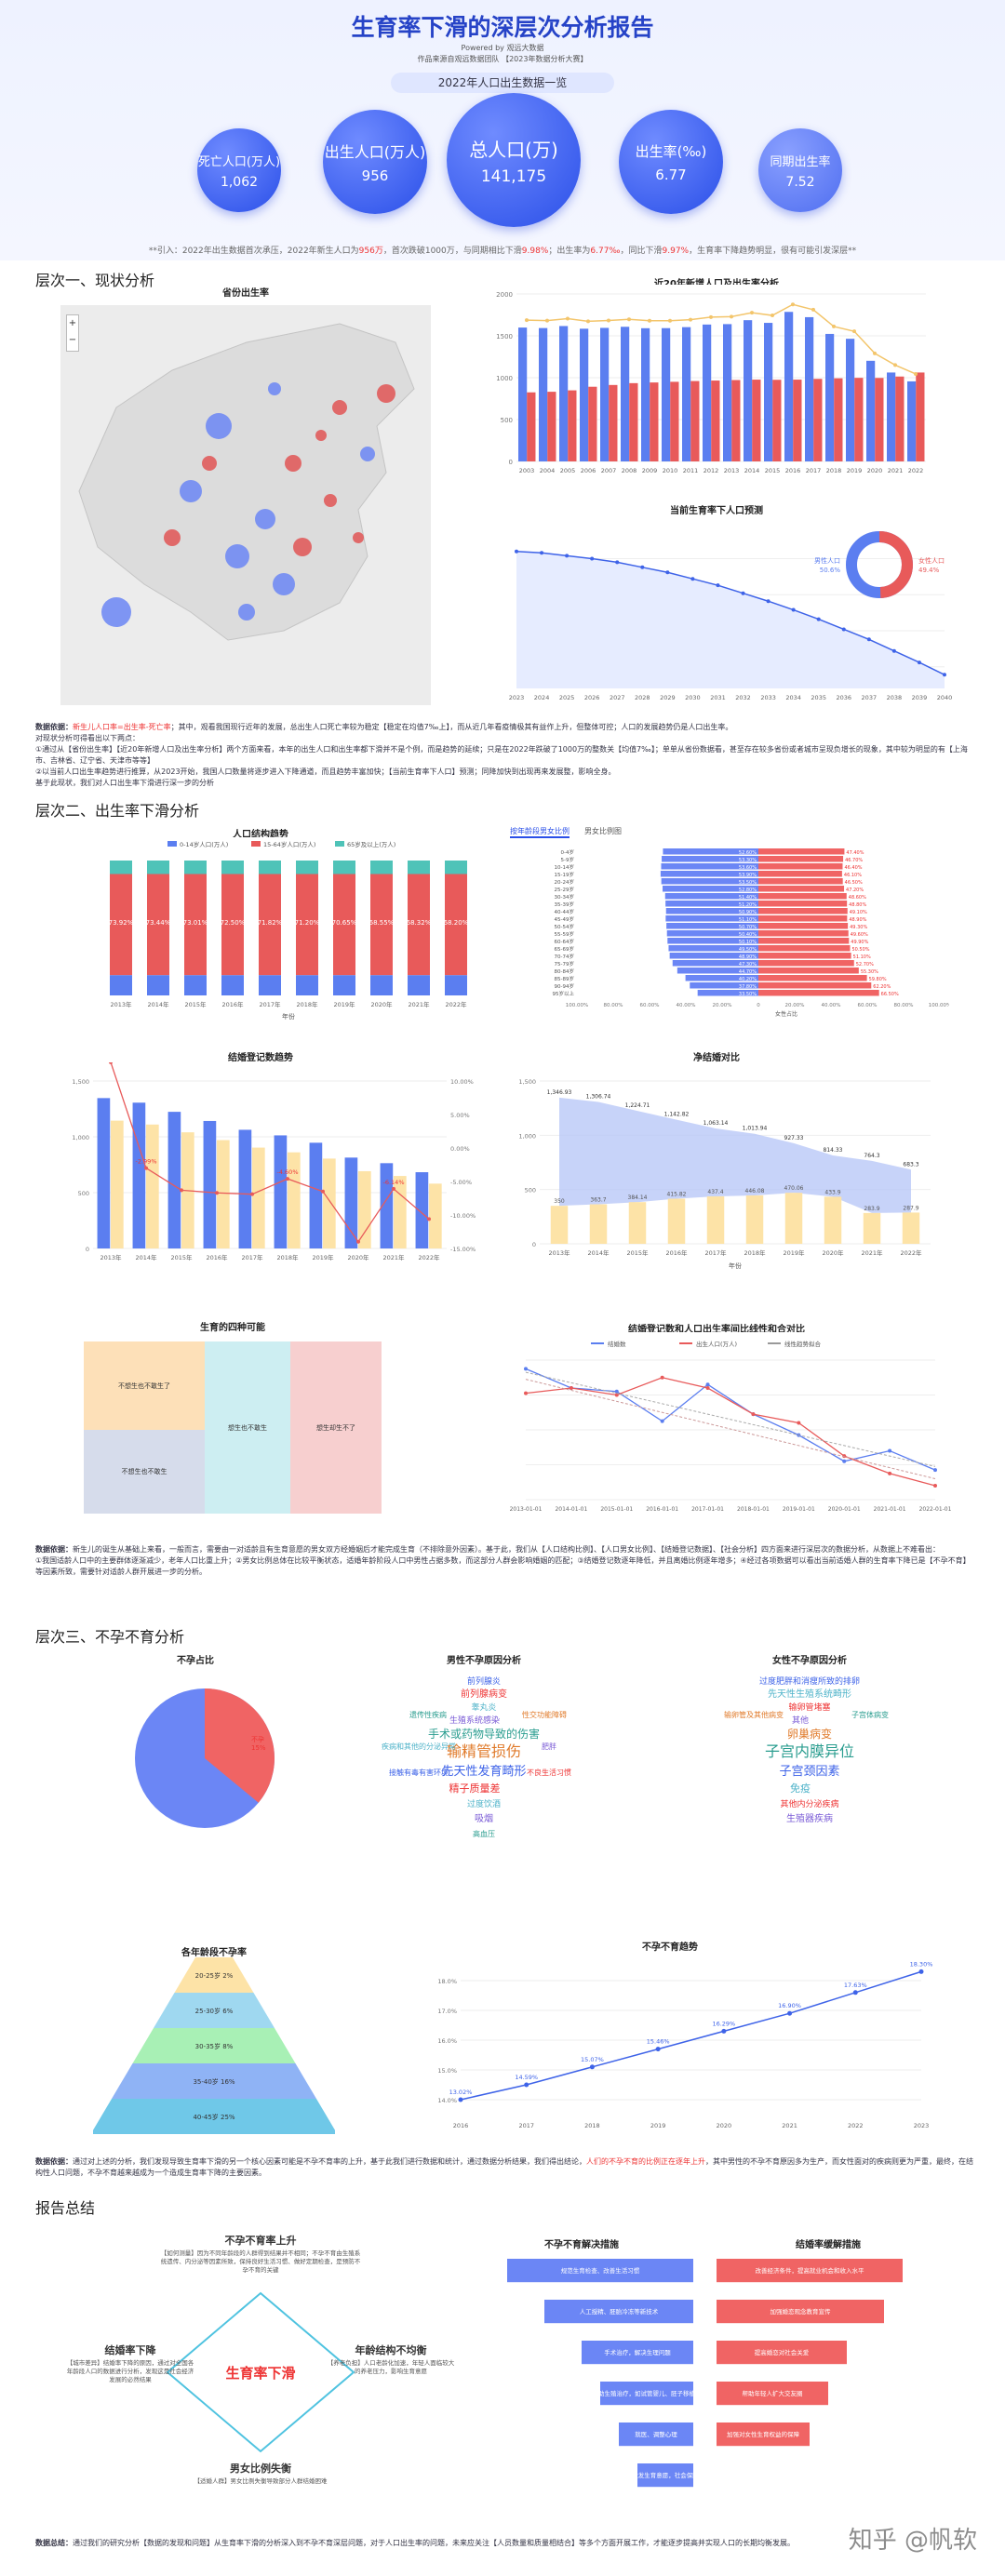  I want to click on treemap-cell-1: 不想生也不敢生了, so click(144, 1385).